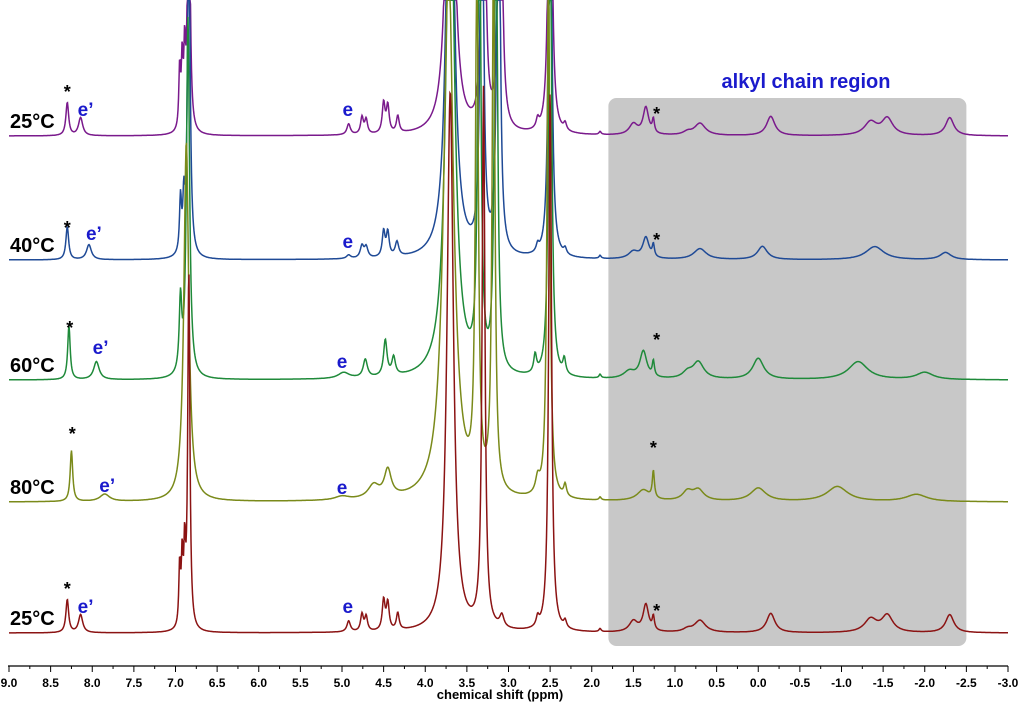 The width and height of the screenshot is (1023, 705). I want to click on temperature-label: 60°C, so click(32, 366).